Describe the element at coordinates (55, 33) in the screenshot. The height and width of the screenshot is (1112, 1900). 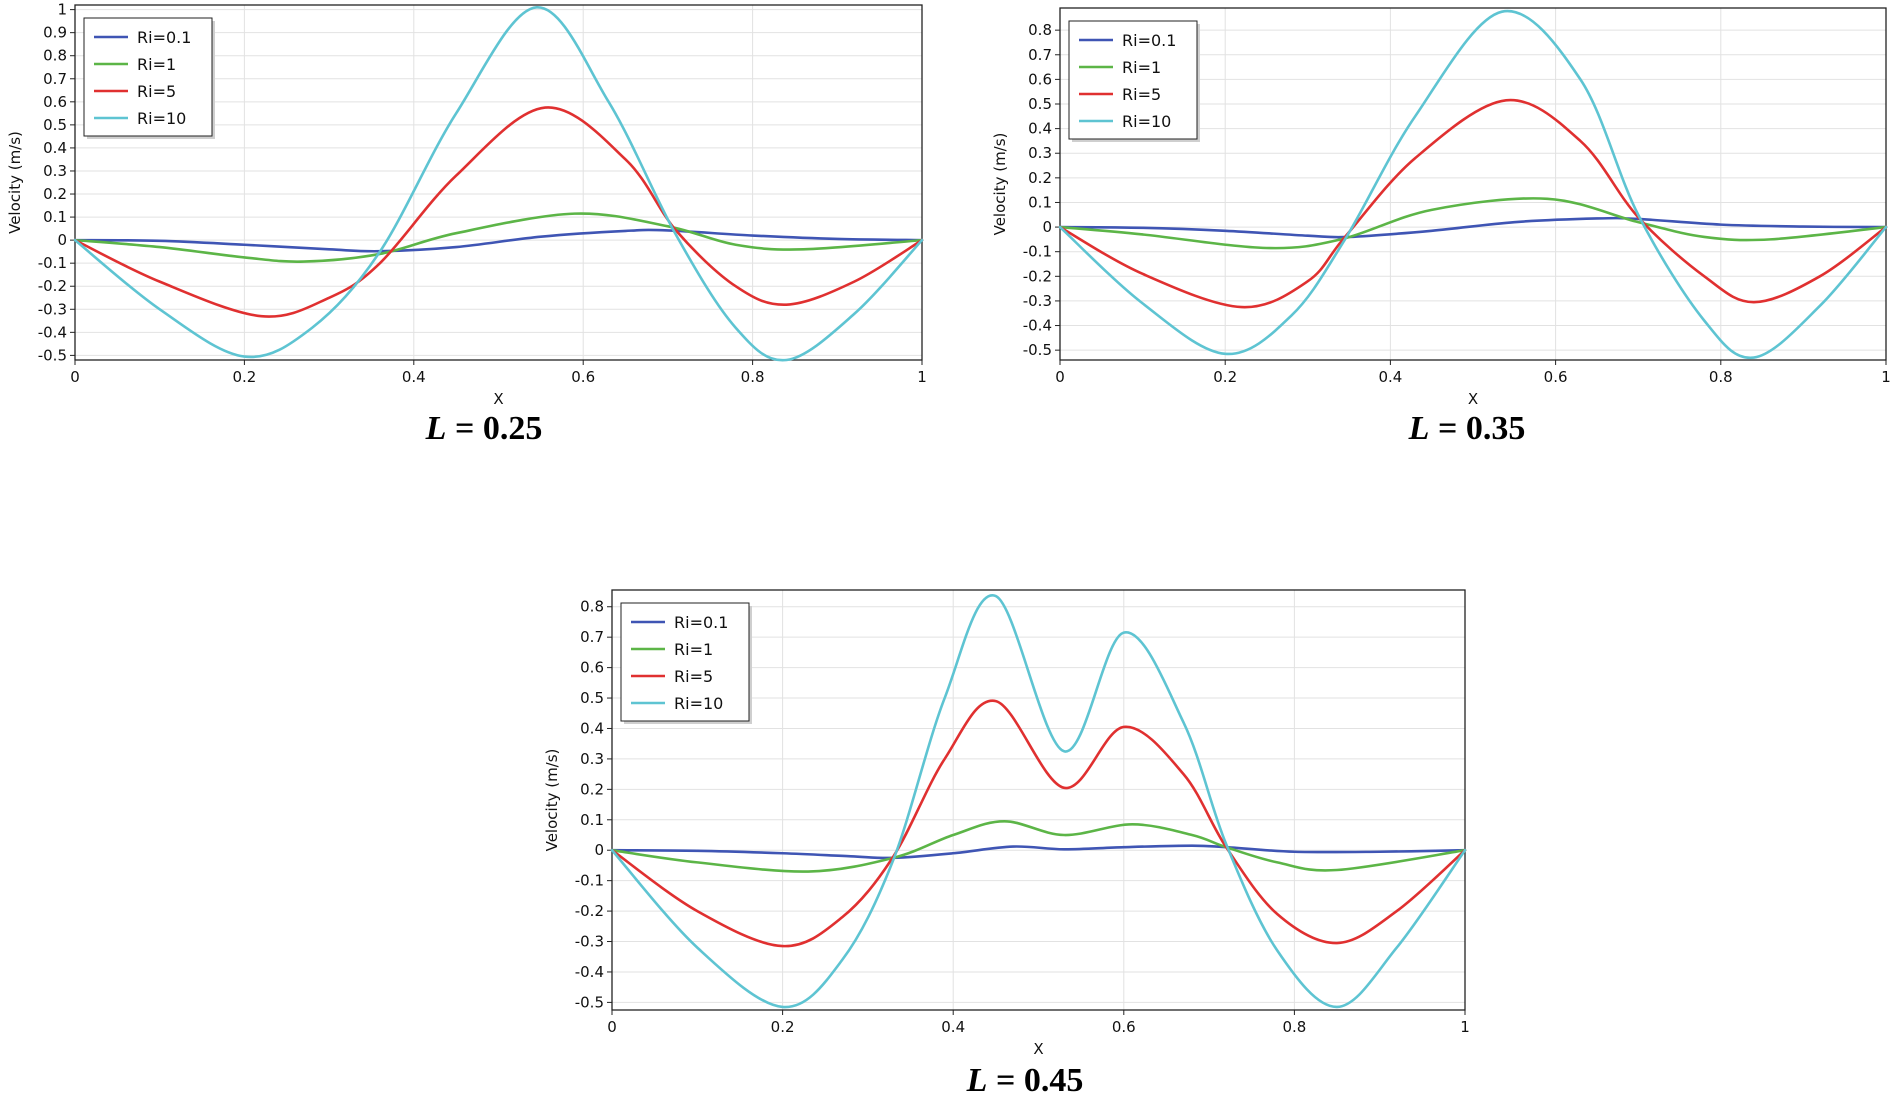
I see `y-tick-label: 0.9` at that location.